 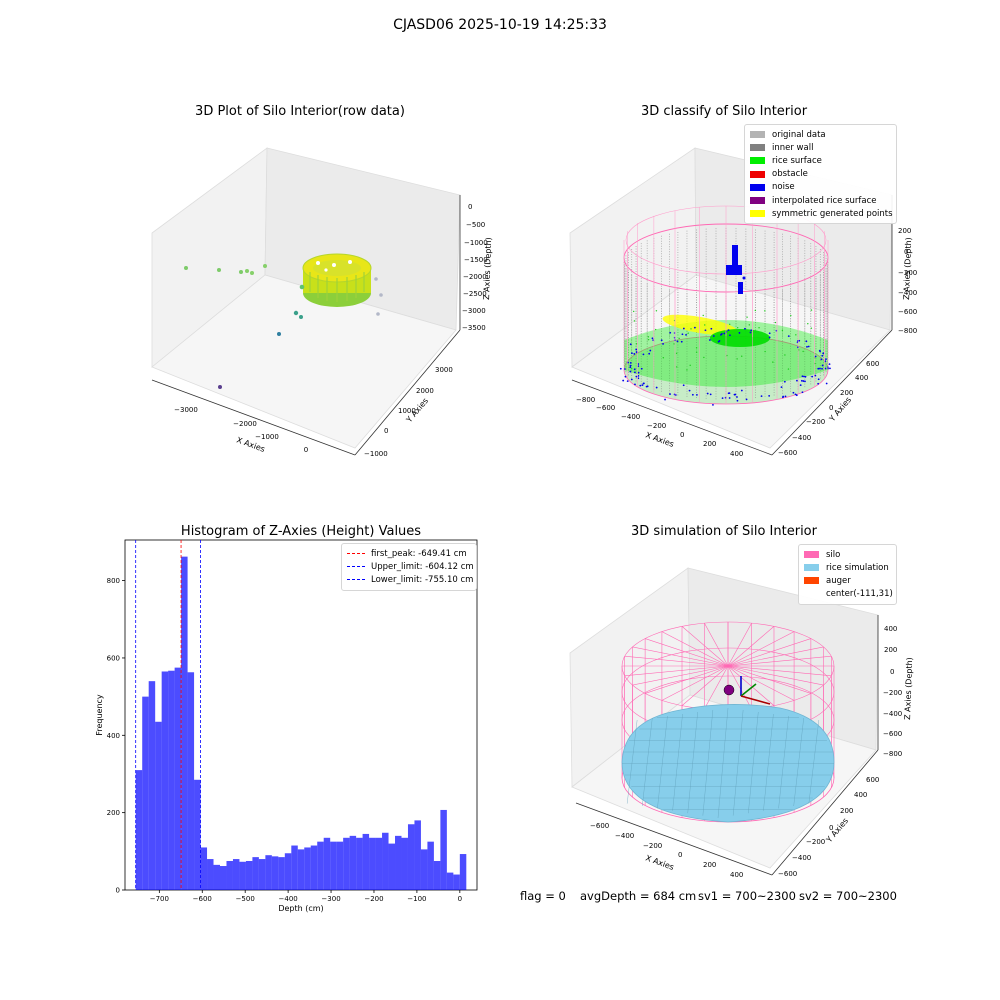 I want to click on panel1-ytick-0: −1000, so click(x=376, y=454).